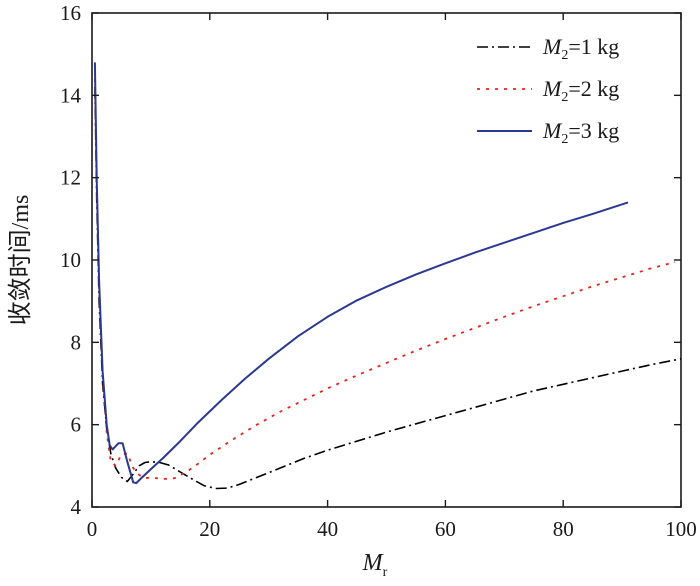 The height and width of the screenshot is (586, 700). What do you see at coordinates (445, 529) in the screenshot?
I see `x-tick-label: 60` at bounding box center [445, 529].